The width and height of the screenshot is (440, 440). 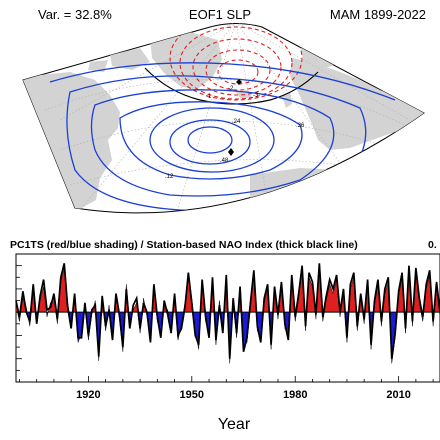 I want to click on x-axis-label: Year, so click(x=234, y=424).